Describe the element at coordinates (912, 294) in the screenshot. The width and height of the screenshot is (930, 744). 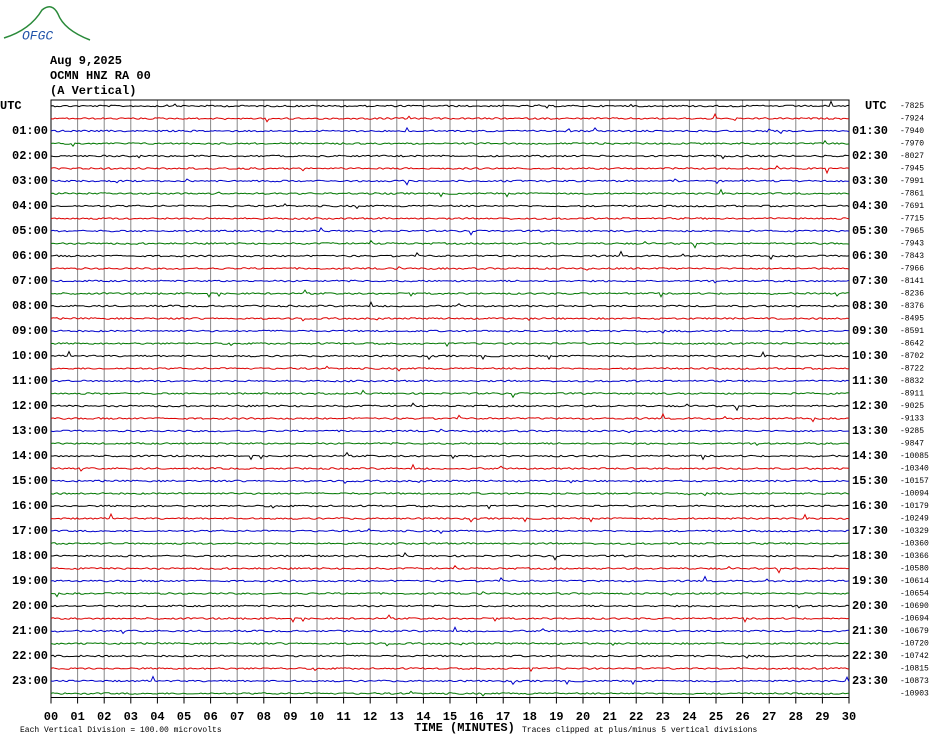
I see `offset-label: -8236` at that location.